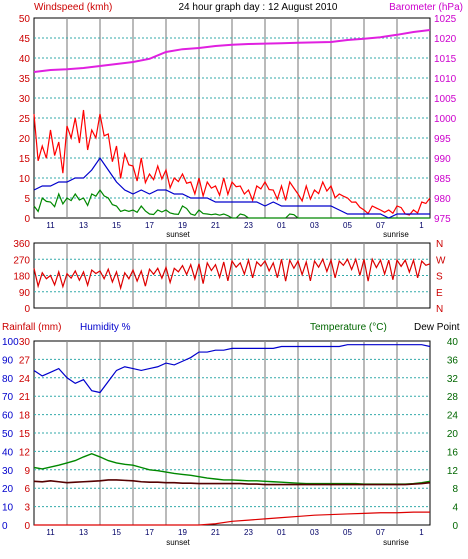 The height and width of the screenshot is (559, 468). I want to click on sunrise-marker-top: sunrise, so click(396, 234).